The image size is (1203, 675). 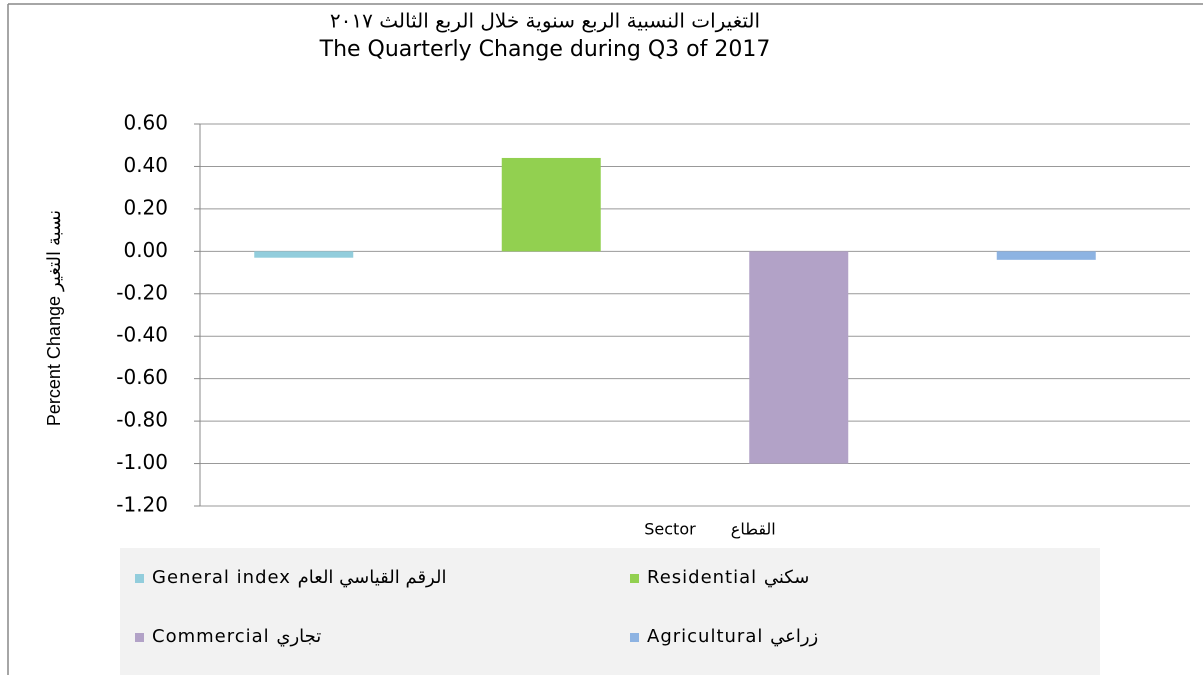 I want to click on legend-label: General index الرقم القياسي العام, so click(x=299, y=577).